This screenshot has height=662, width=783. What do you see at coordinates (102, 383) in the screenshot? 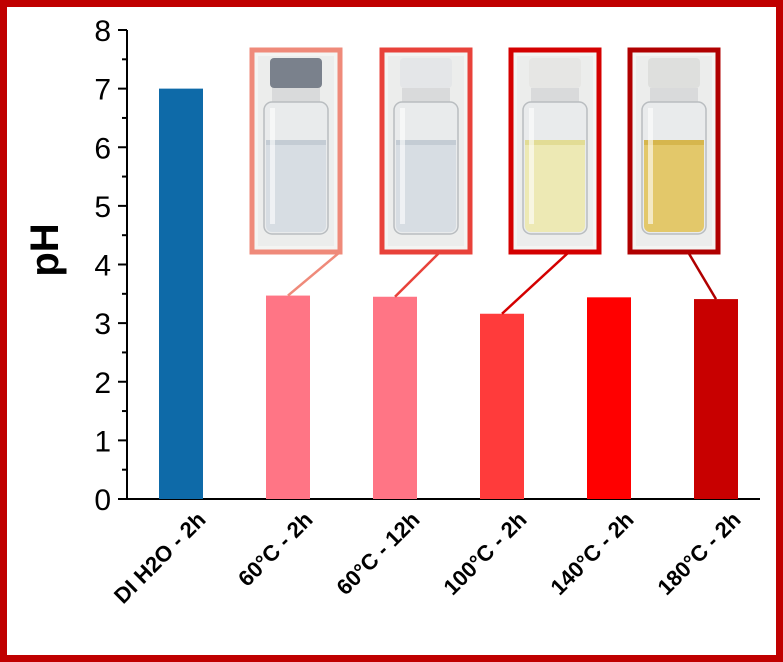
I see `y-tick-label: 2` at bounding box center [102, 383].